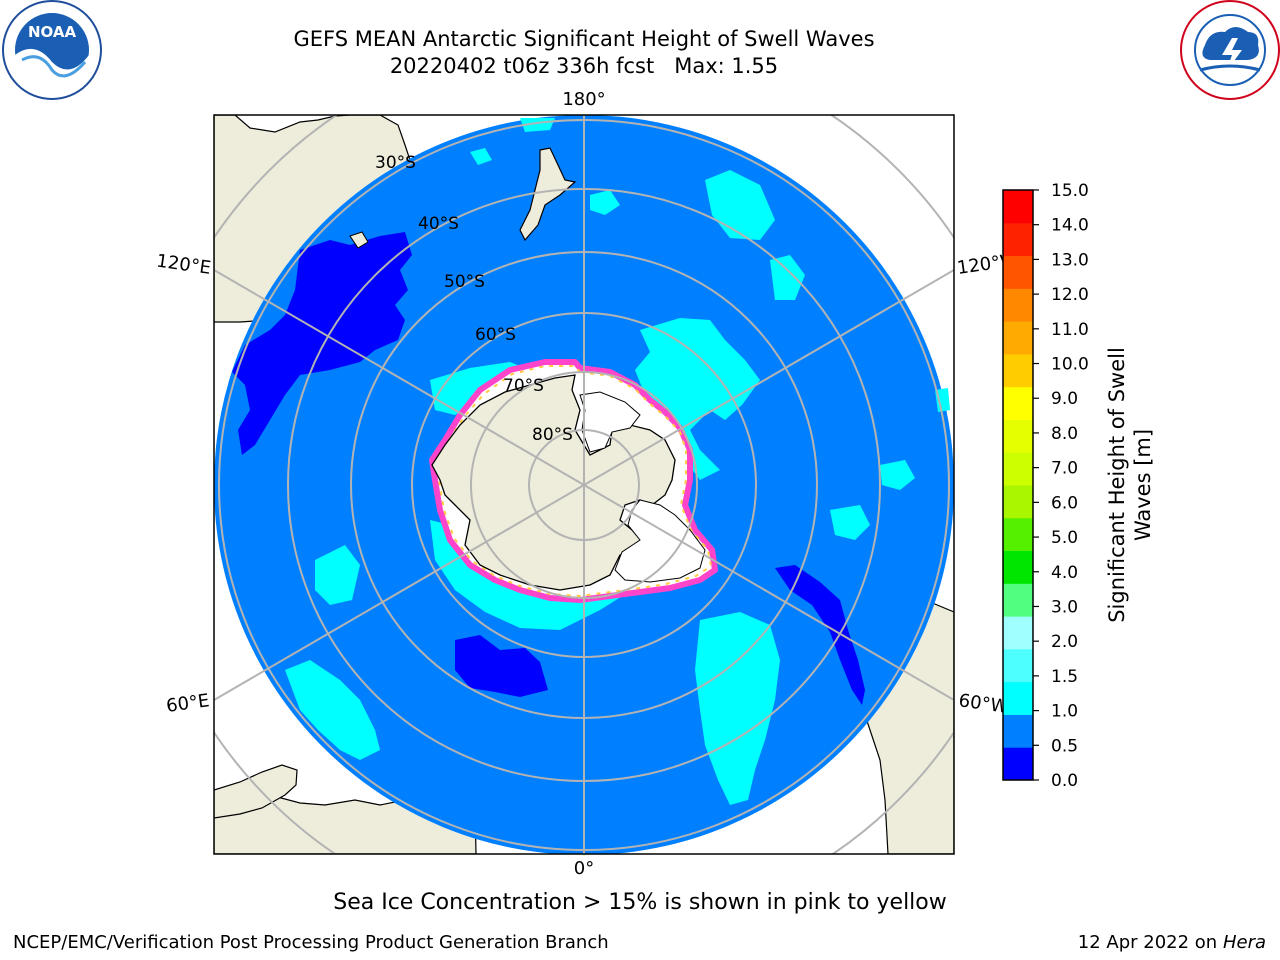 This screenshot has width=1280, height=960. Describe the element at coordinates (1070, 191) in the screenshot. I see `colorbar-tick-label: 15.0` at that location.